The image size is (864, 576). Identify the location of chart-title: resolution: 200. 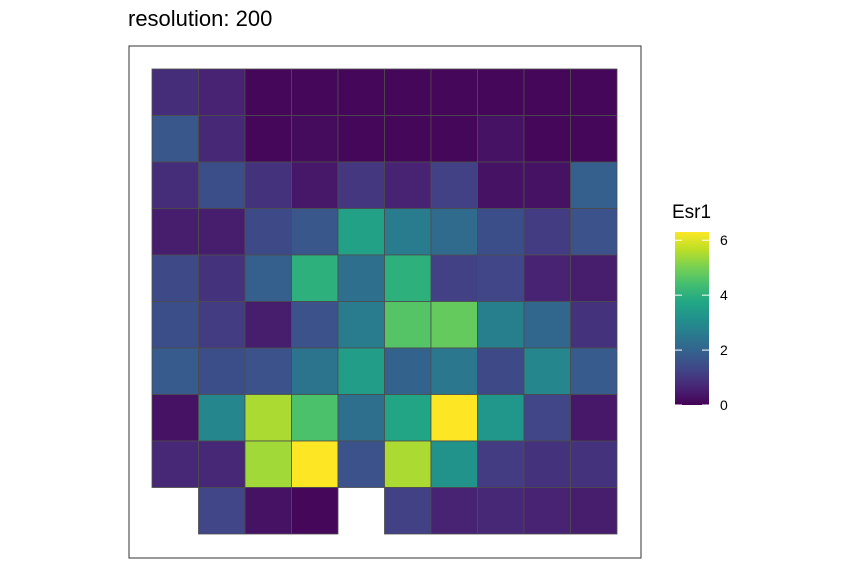
(200, 18).